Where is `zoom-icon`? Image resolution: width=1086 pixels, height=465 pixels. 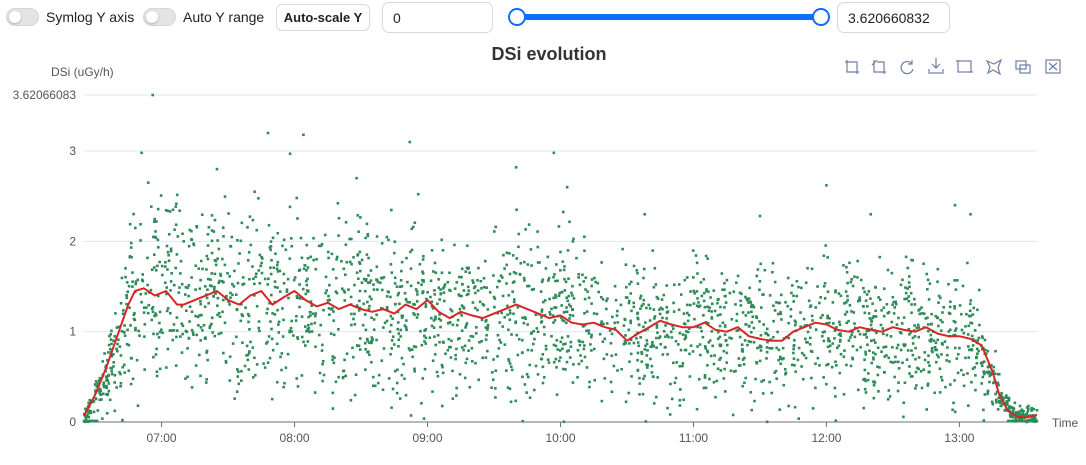 zoom-icon is located at coordinates (852, 67).